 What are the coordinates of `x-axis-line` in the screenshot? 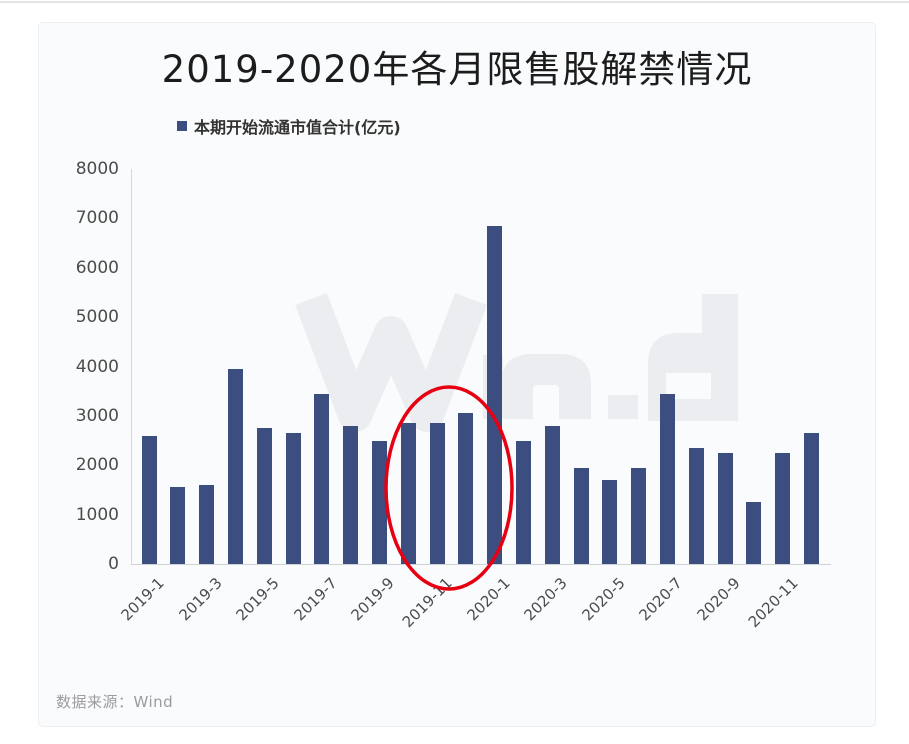 It's located at (481, 564).